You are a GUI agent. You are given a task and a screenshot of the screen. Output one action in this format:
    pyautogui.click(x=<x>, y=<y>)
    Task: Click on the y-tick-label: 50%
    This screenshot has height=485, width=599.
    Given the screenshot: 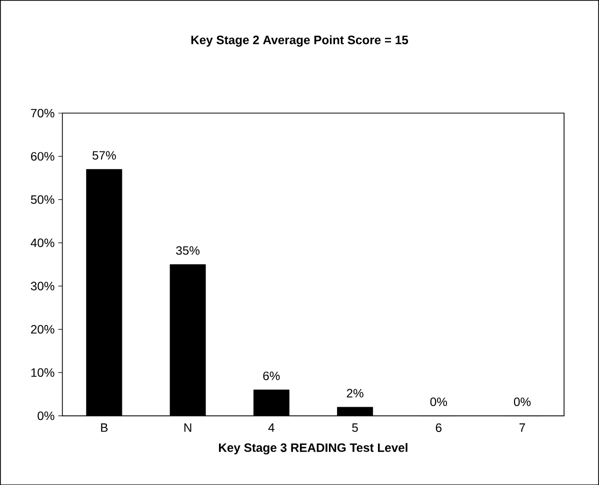 What is the action you would take?
    pyautogui.click(x=42, y=199)
    